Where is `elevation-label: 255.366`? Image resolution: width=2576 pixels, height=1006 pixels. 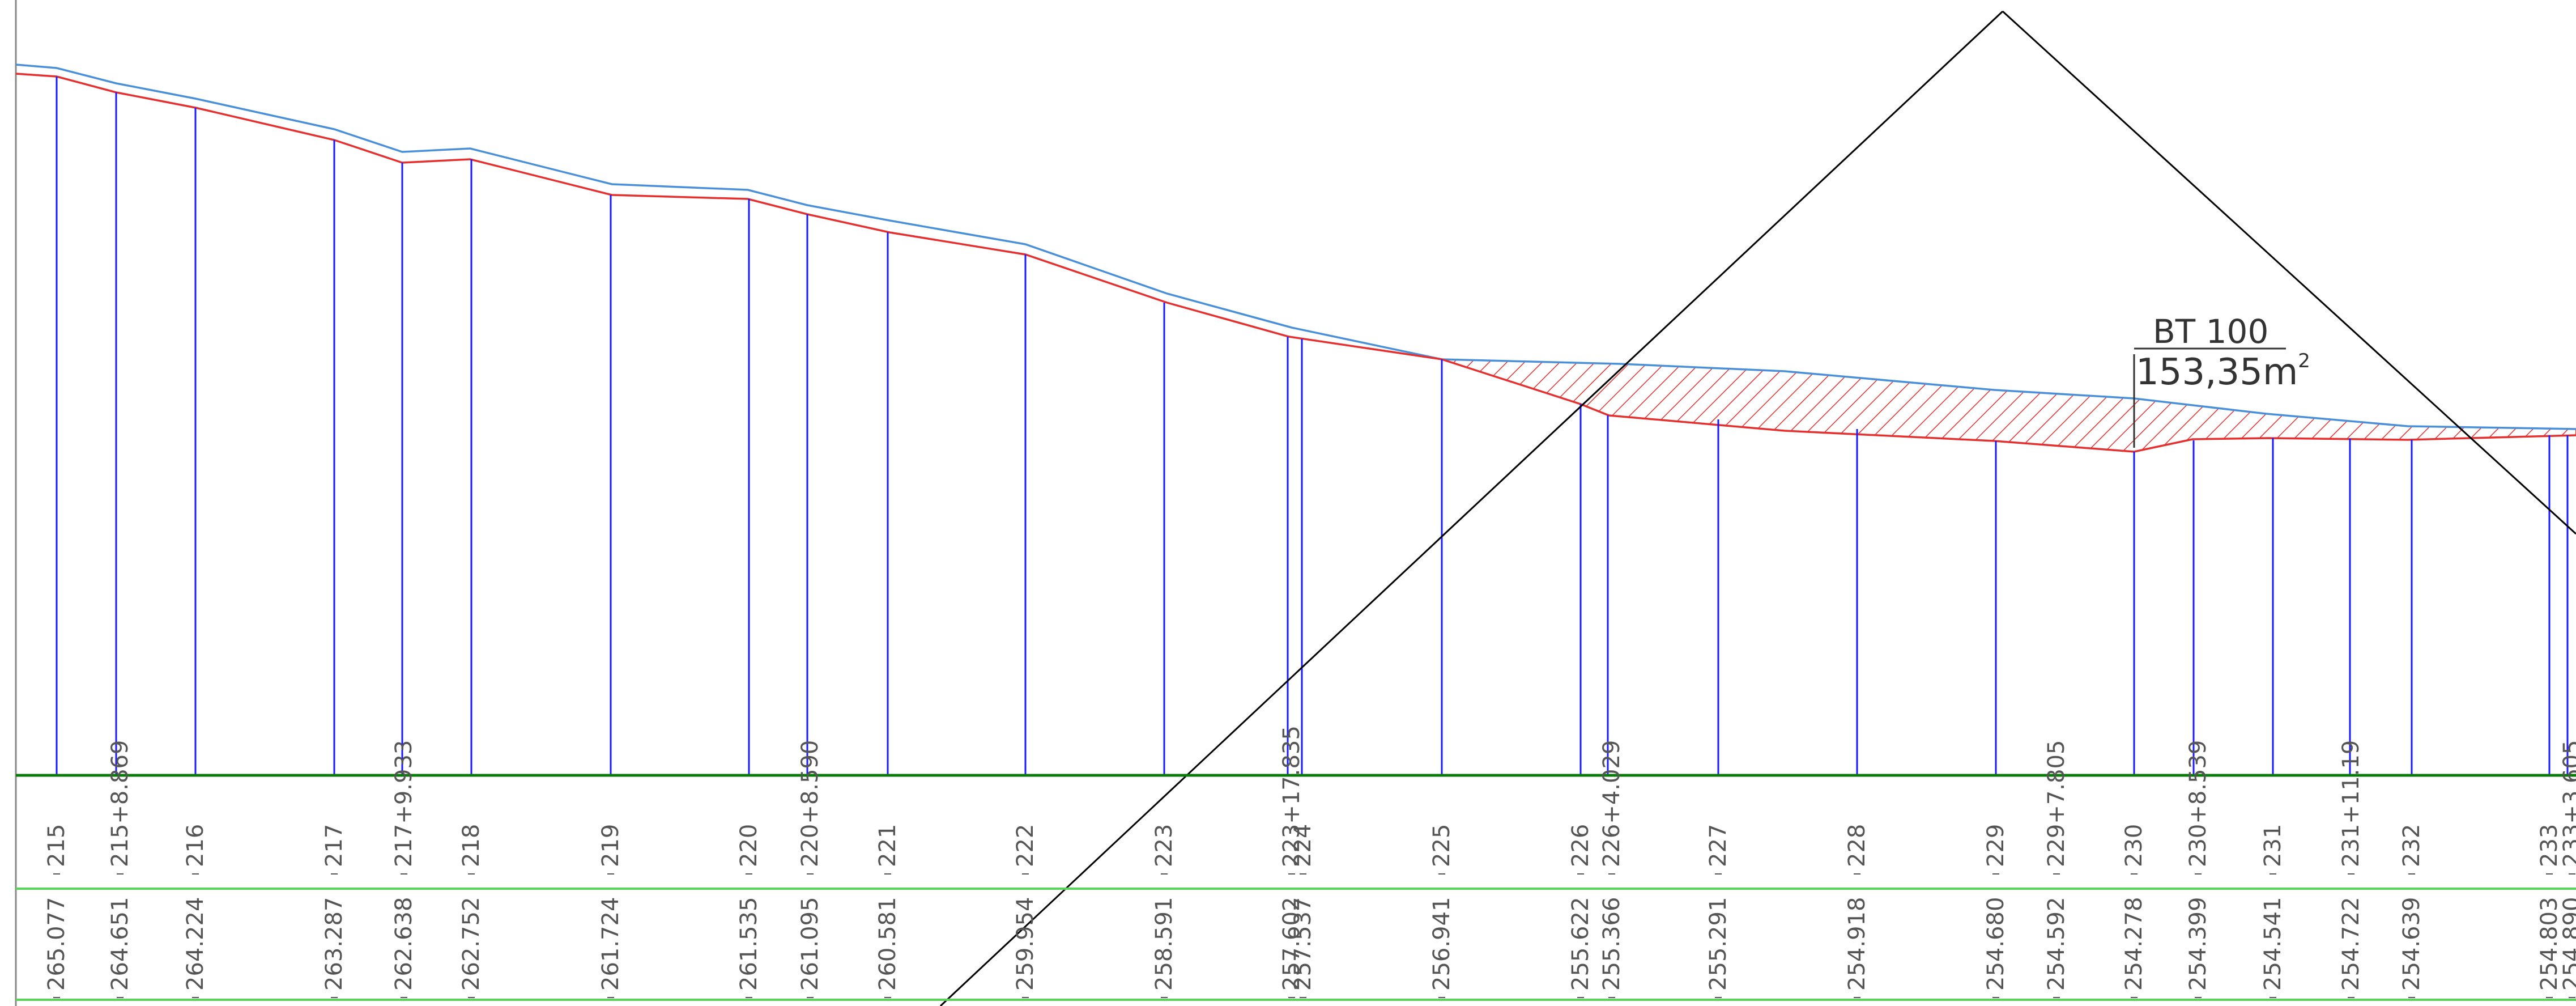
elevation-label: 255.366 is located at coordinates (1612, 944).